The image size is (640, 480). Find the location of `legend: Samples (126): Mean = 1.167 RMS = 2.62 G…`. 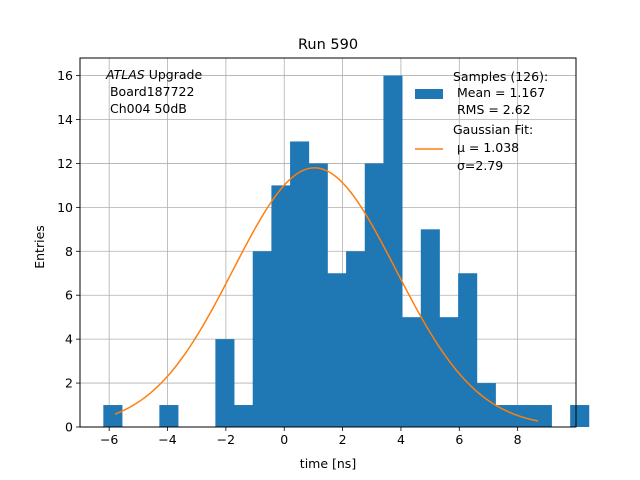

legend: Samples (126): Mean = 1.167 RMS = 2.62 G… is located at coordinates (481, 121).